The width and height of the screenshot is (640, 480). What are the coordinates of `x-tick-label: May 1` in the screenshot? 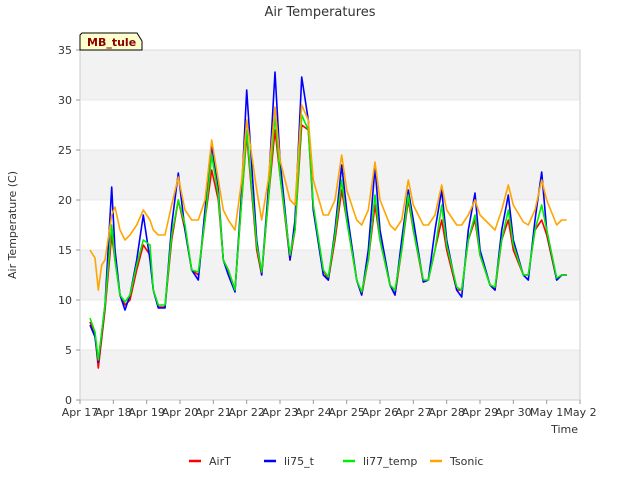 It's located at (546, 412).